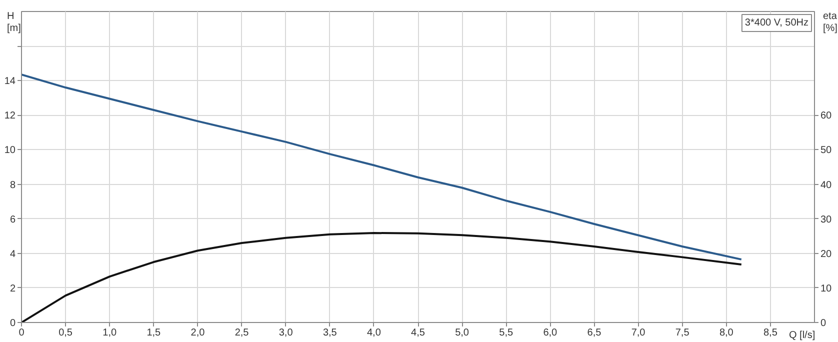 The height and width of the screenshot is (342, 838). What do you see at coordinates (823, 323) in the screenshot?
I see `y2-tick-label: 0` at bounding box center [823, 323].